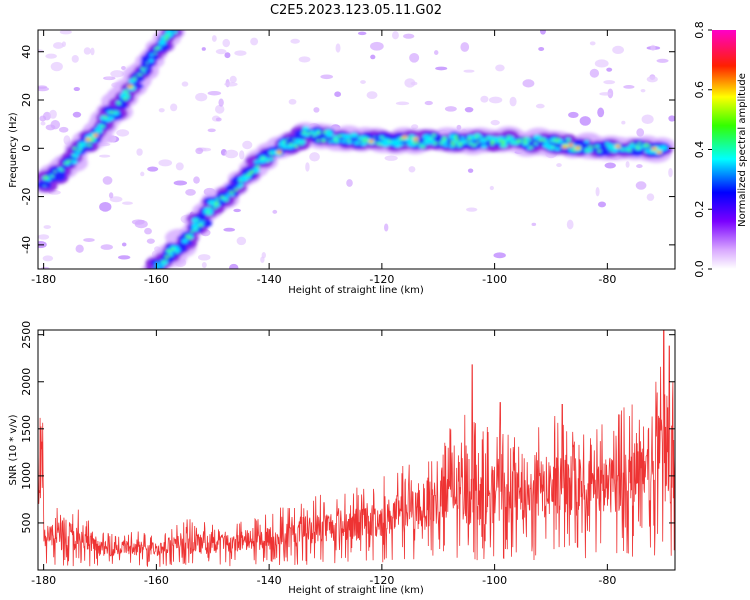 This screenshot has height=600, width=750. What do you see at coordinates (26, 100) in the screenshot?
I see `y-tick-label: 20` at bounding box center [26, 100].